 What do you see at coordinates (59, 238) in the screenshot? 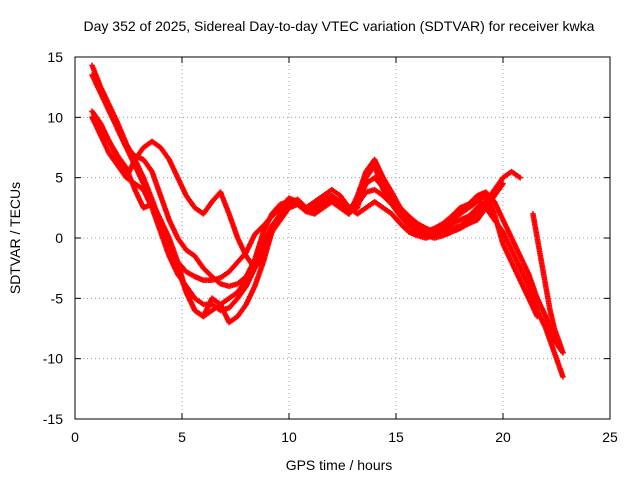
I see `y-tick-label: 0` at bounding box center [59, 238].